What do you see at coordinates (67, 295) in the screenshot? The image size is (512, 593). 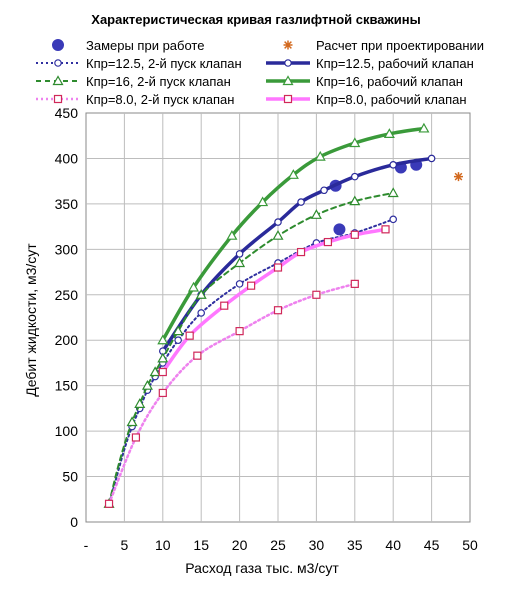 I see `y-tick-label: 250` at bounding box center [67, 295].